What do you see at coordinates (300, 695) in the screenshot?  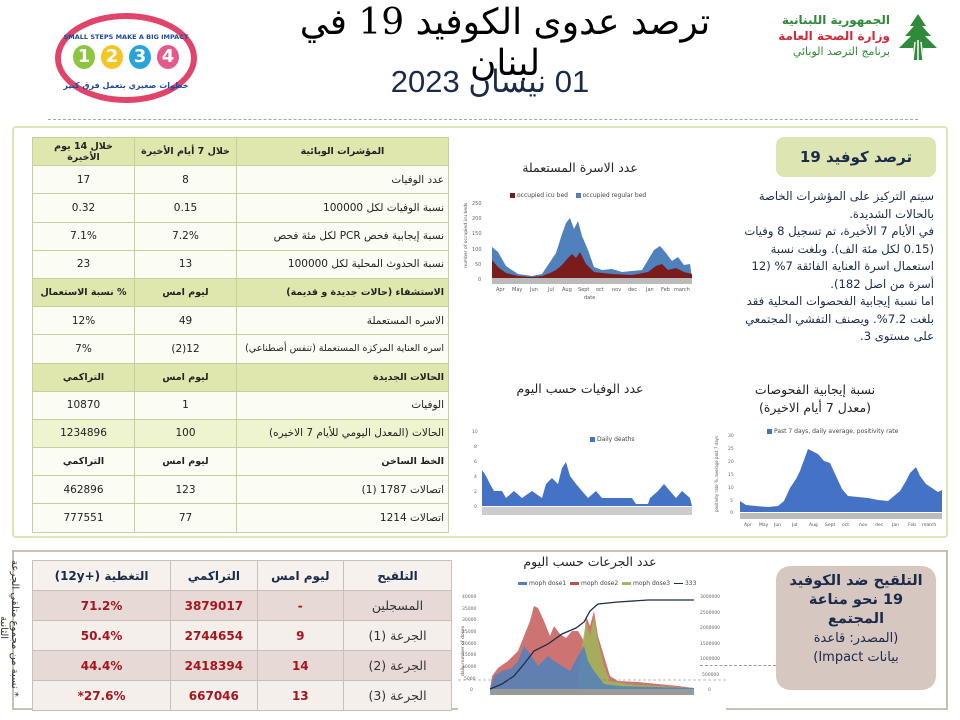 I see `cell-value: 13` at bounding box center [300, 695].